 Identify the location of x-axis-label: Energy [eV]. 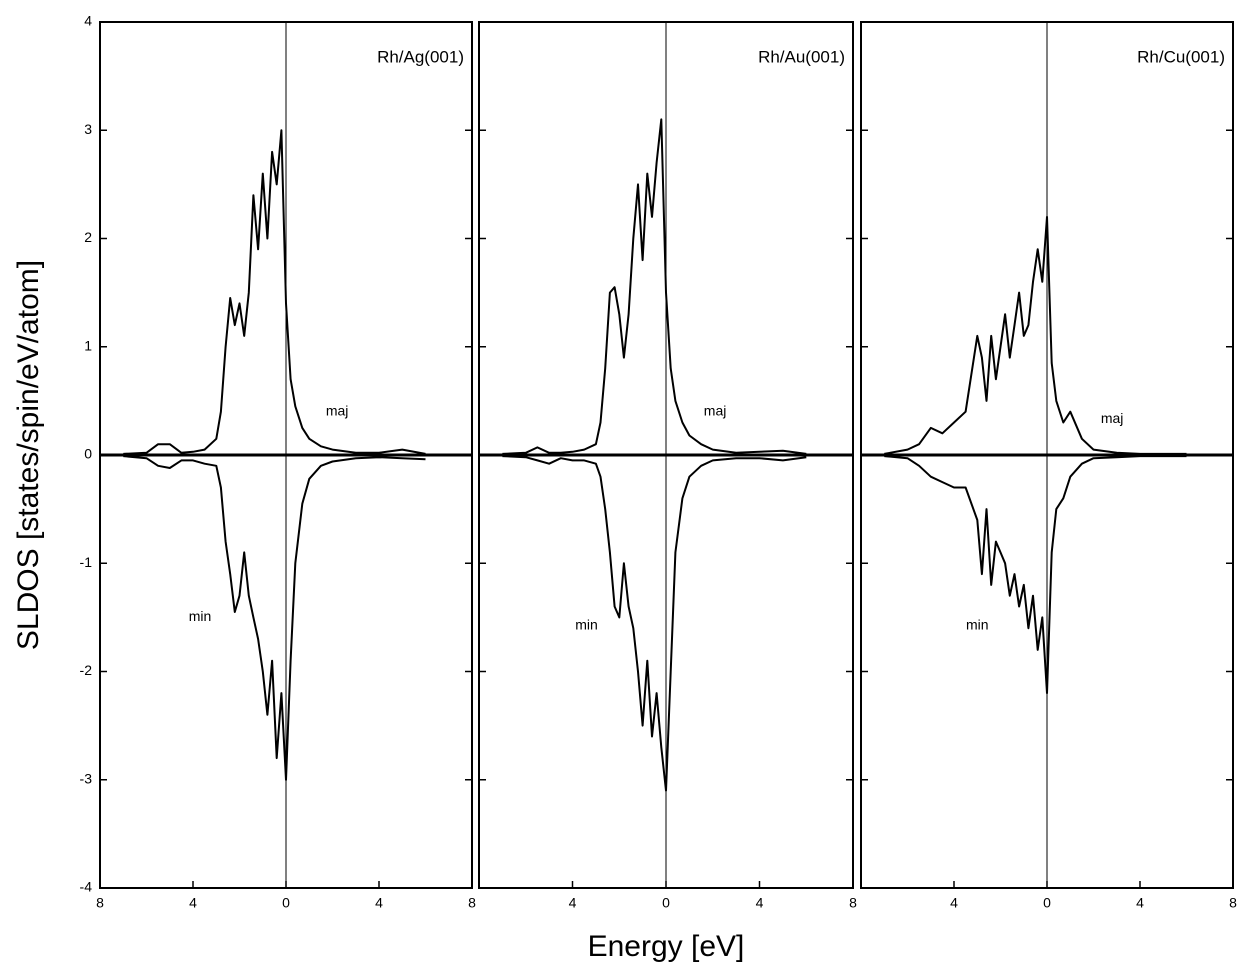
(666, 946).